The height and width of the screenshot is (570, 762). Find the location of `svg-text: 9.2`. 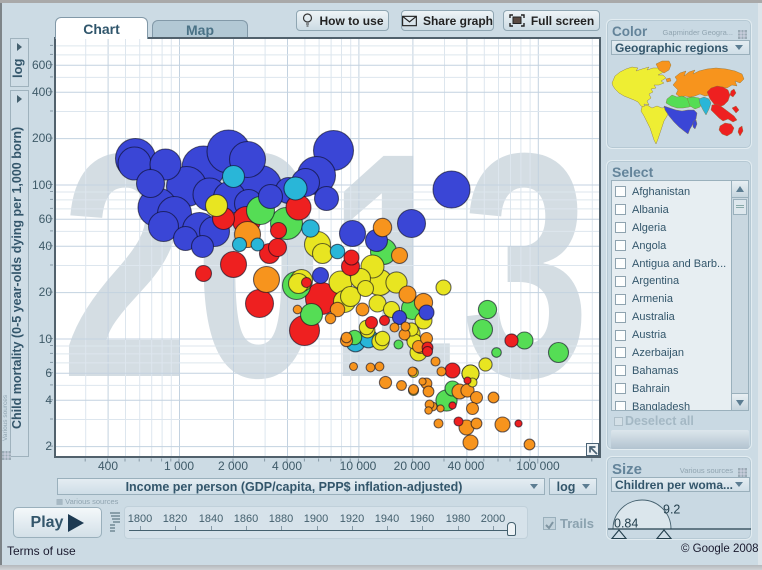

svg-text: 9.2 is located at coordinates (671, 510).